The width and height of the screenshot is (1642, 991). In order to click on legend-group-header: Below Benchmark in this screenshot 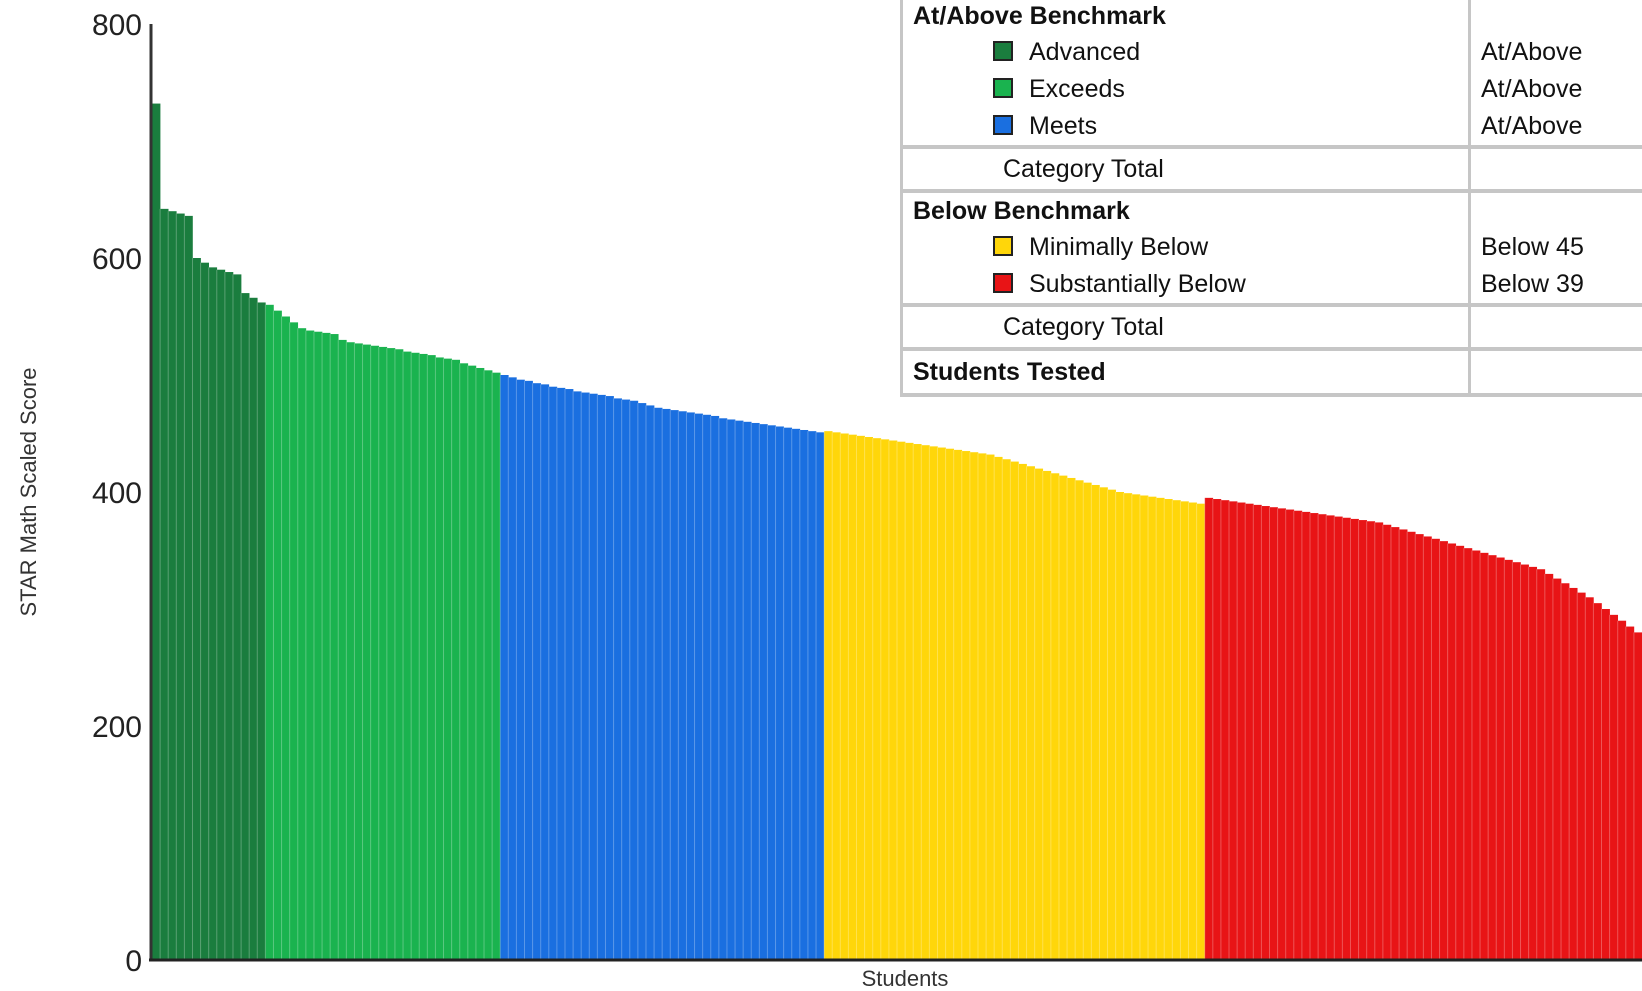, I will do `click(1185, 210)`.